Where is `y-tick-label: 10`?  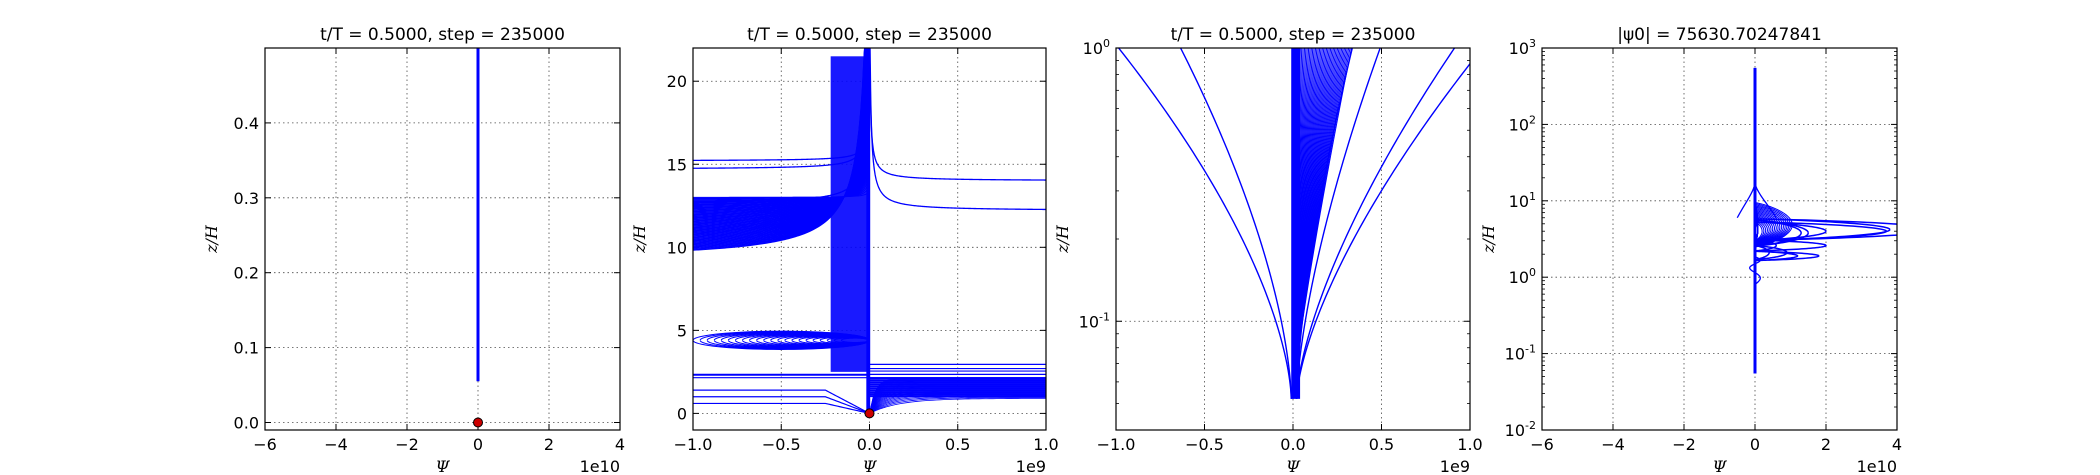 y-tick-label: 10 is located at coordinates (677, 247).